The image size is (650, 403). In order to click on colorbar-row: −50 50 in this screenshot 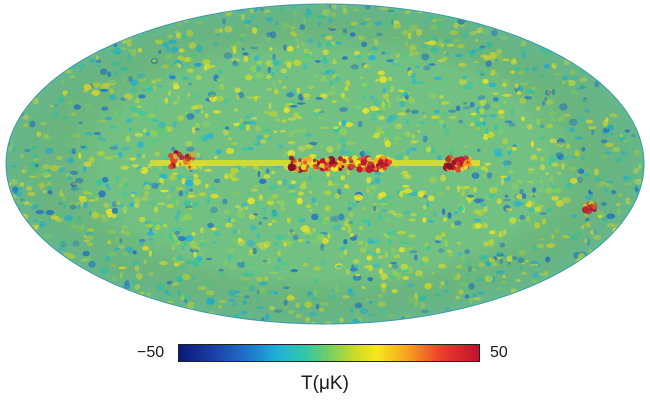, I will do `click(325, 354)`.